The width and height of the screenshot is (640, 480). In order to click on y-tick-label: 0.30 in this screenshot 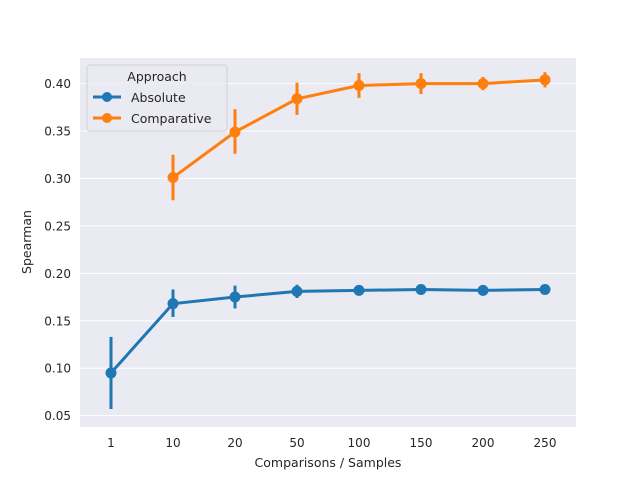, I will do `click(57, 179)`.